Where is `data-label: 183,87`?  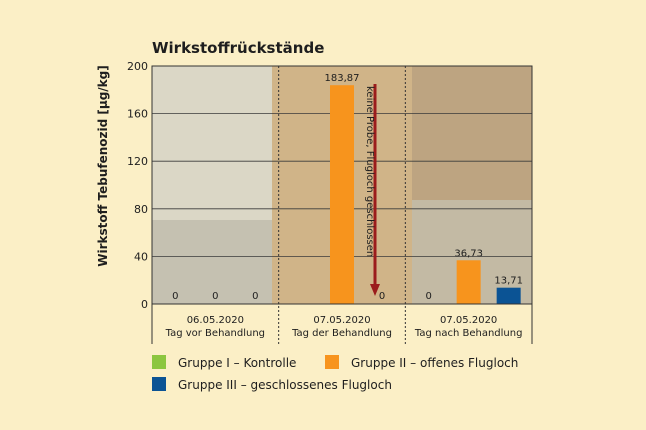 data-label: 183,87 is located at coordinates (342, 78).